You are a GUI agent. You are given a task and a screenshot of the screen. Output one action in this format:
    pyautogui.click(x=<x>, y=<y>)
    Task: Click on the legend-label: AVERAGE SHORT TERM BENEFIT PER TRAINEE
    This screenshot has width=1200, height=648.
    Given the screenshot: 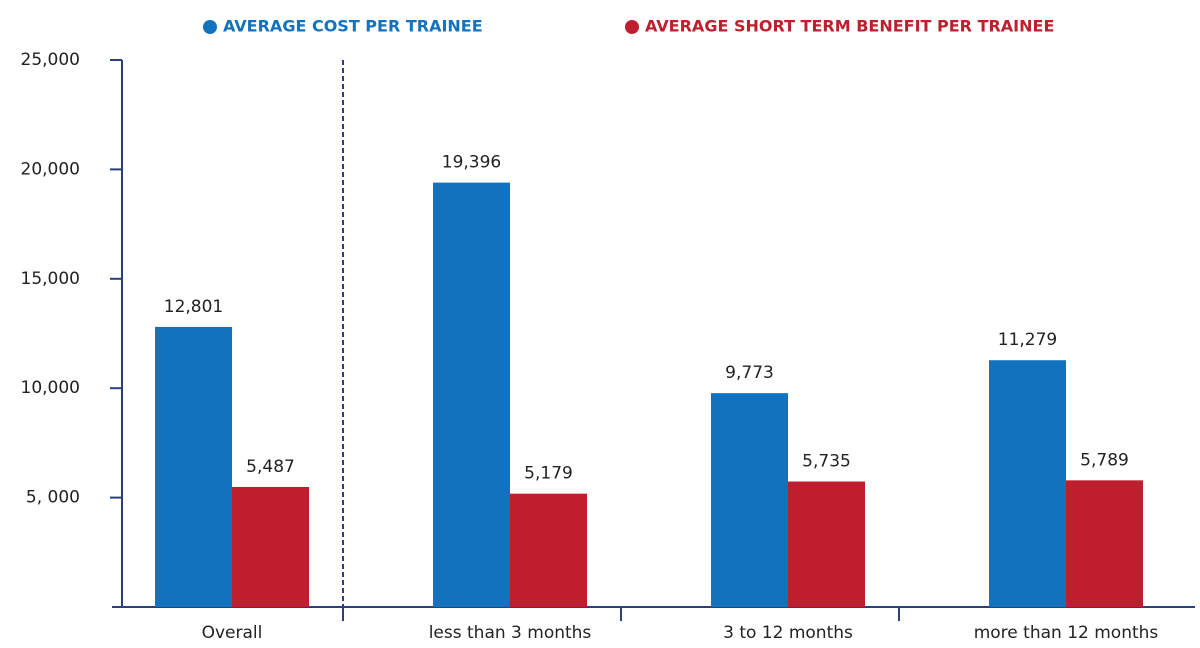 What is the action you would take?
    pyautogui.click(x=849, y=26)
    